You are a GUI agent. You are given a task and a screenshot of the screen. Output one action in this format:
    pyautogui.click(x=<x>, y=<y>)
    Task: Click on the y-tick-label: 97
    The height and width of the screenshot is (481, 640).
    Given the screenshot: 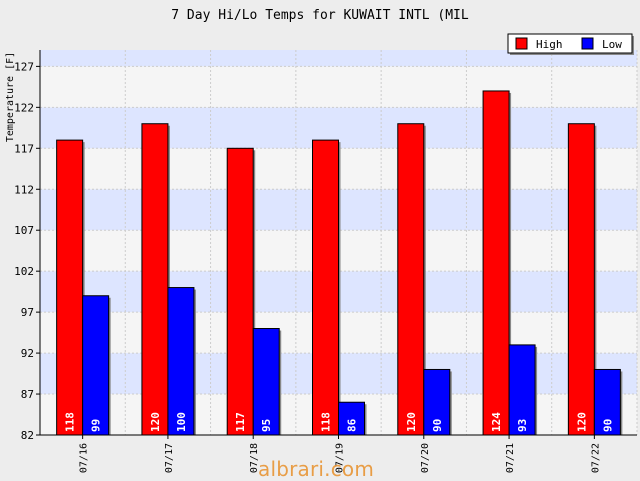 What is the action you would take?
    pyautogui.click(x=27, y=312)
    